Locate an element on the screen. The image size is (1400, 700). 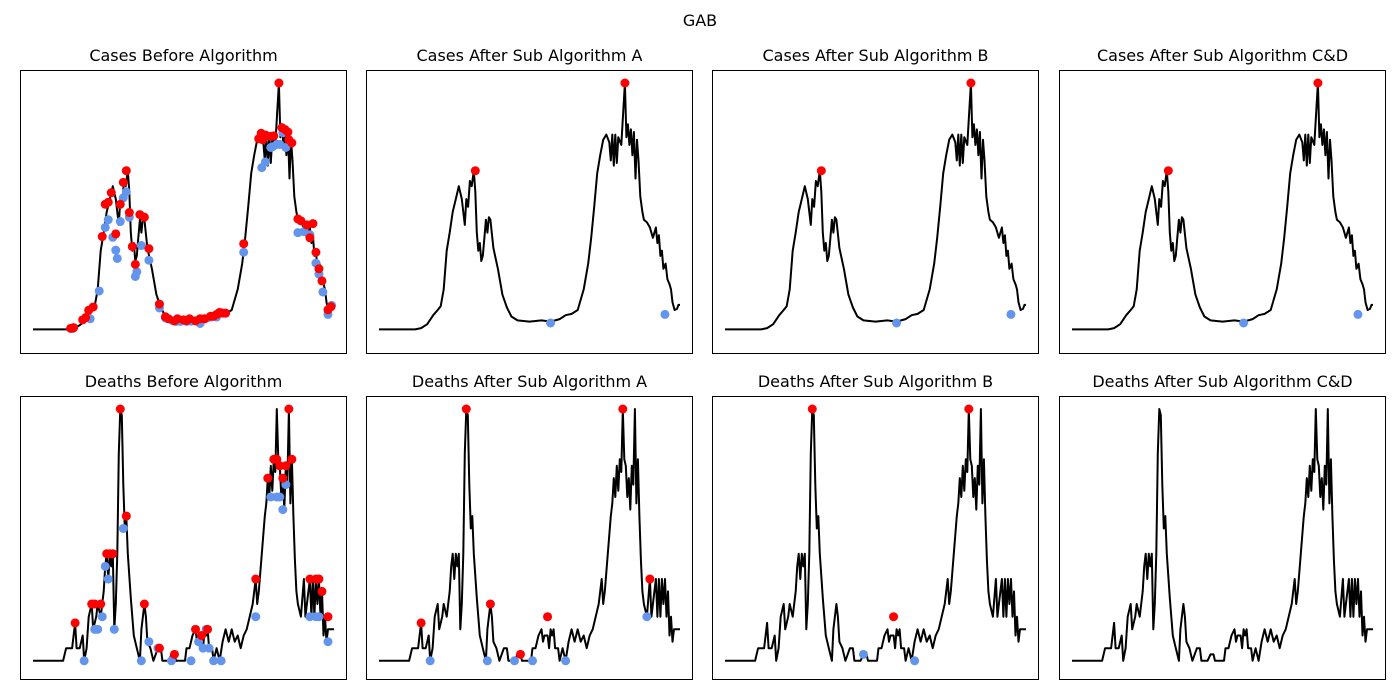
panel-title: Deaths After Sub Algorithm B is located at coordinates (875, 381).